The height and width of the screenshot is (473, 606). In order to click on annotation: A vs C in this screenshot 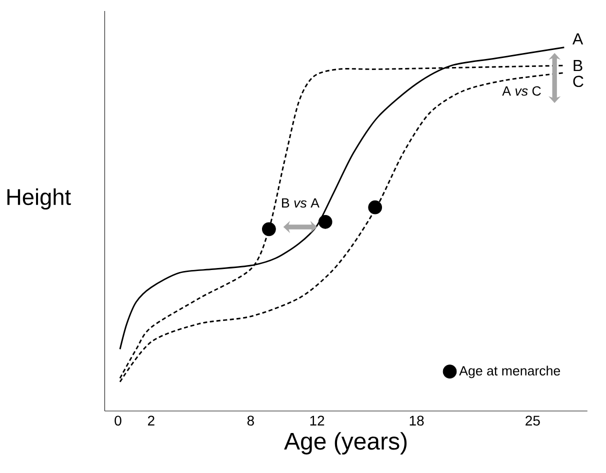, I will do `click(521, 91)`.